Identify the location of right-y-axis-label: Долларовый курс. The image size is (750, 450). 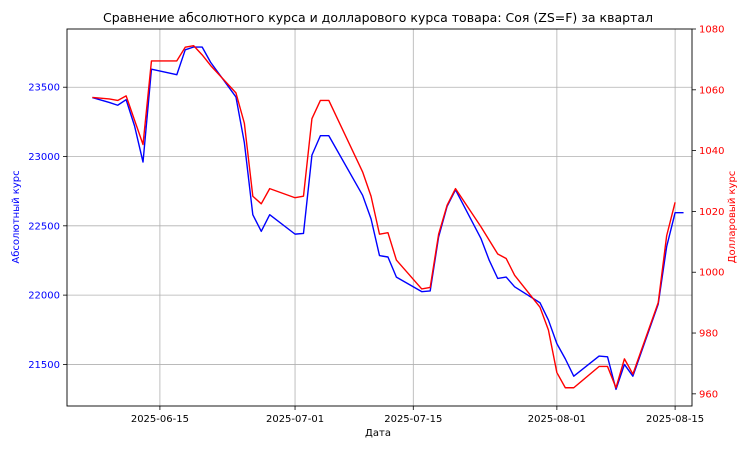
(732, 217).